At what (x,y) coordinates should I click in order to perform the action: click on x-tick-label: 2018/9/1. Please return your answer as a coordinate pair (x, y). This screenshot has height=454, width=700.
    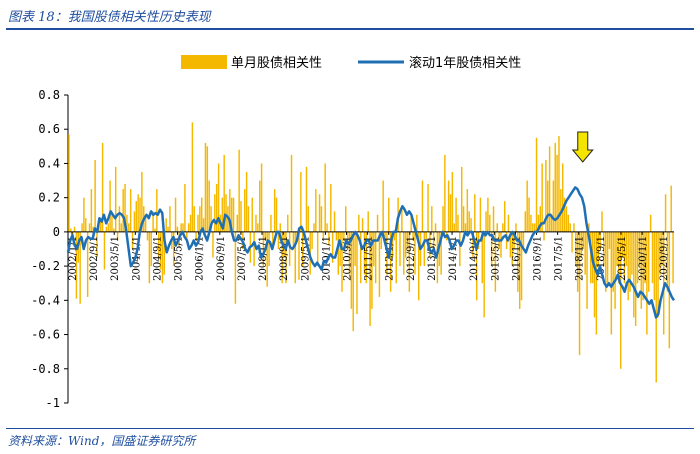
    Looking at the image, I should click on (601, 258).